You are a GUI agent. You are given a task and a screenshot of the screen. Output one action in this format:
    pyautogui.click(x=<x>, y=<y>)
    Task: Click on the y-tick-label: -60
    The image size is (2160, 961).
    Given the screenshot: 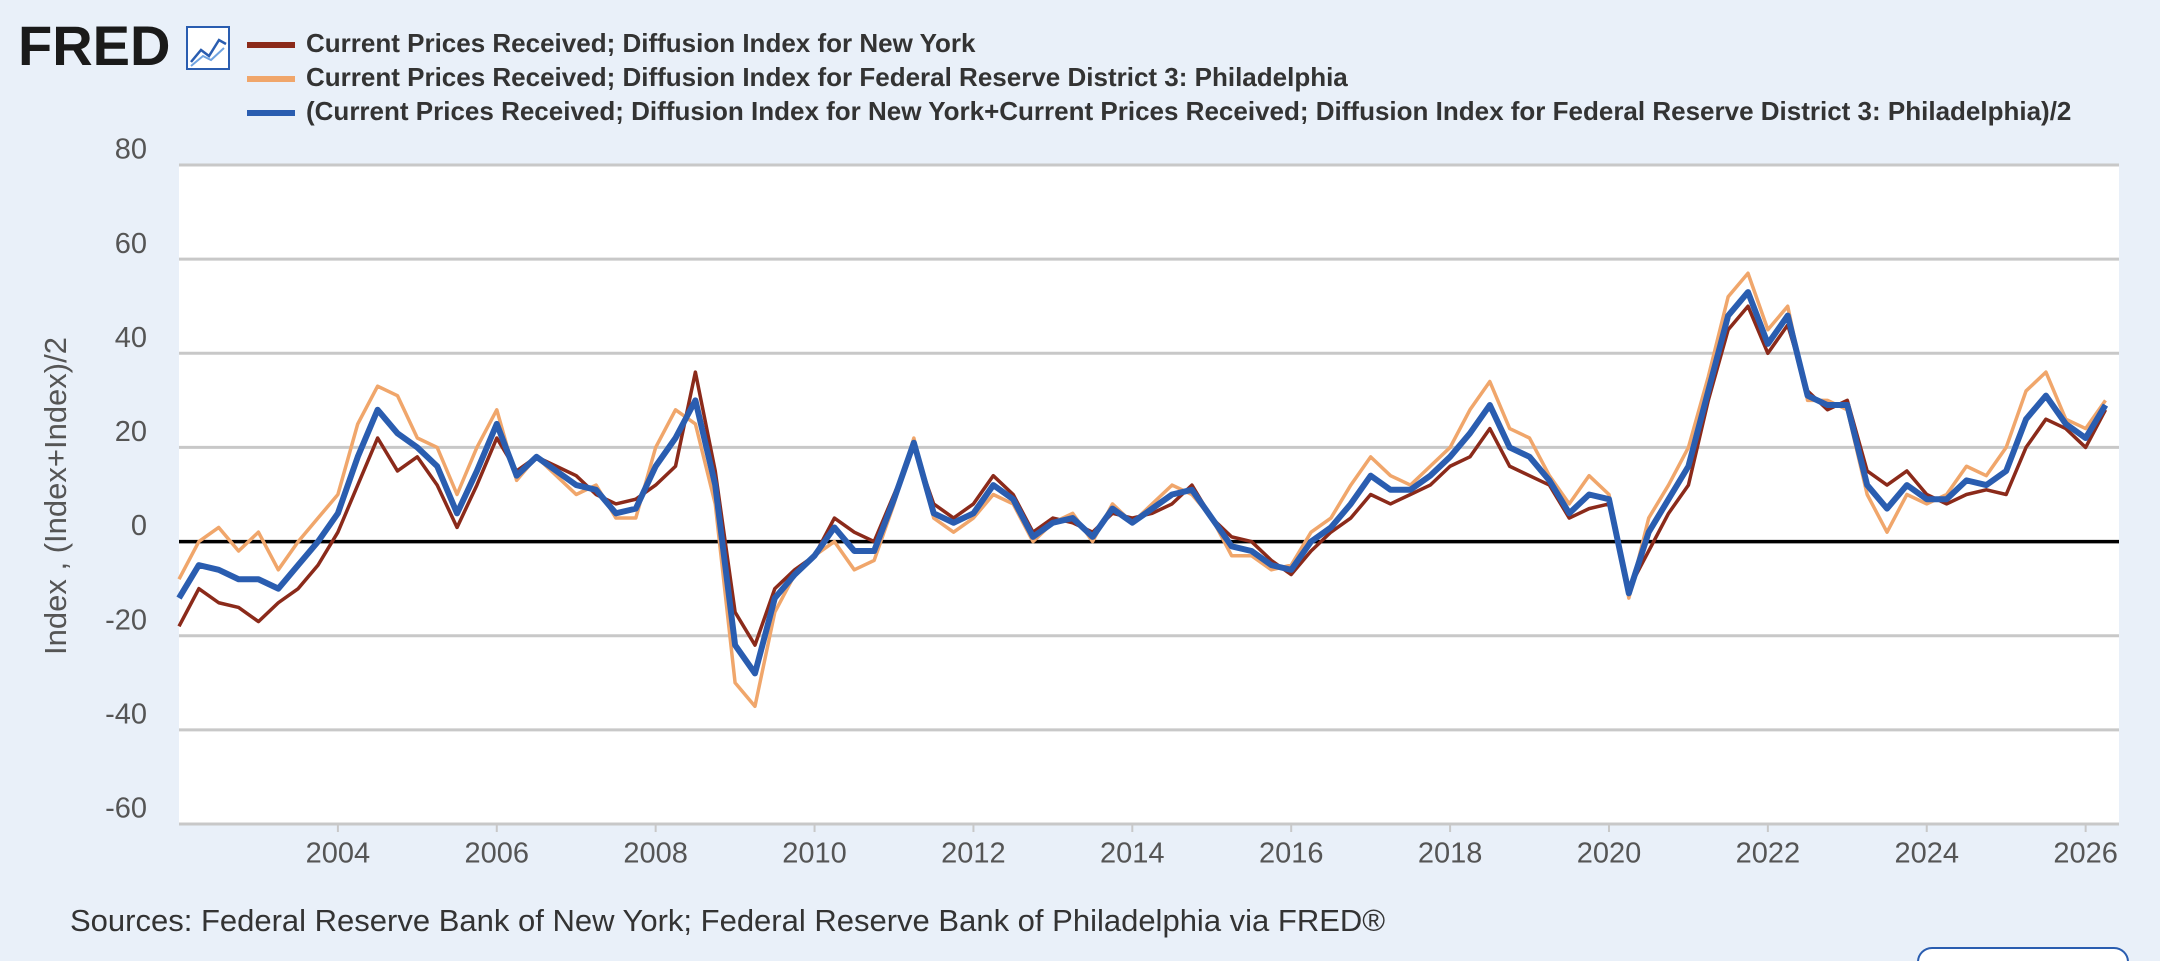 What is the action you would take?
    pyautogui.click(x=126, y=809)
    